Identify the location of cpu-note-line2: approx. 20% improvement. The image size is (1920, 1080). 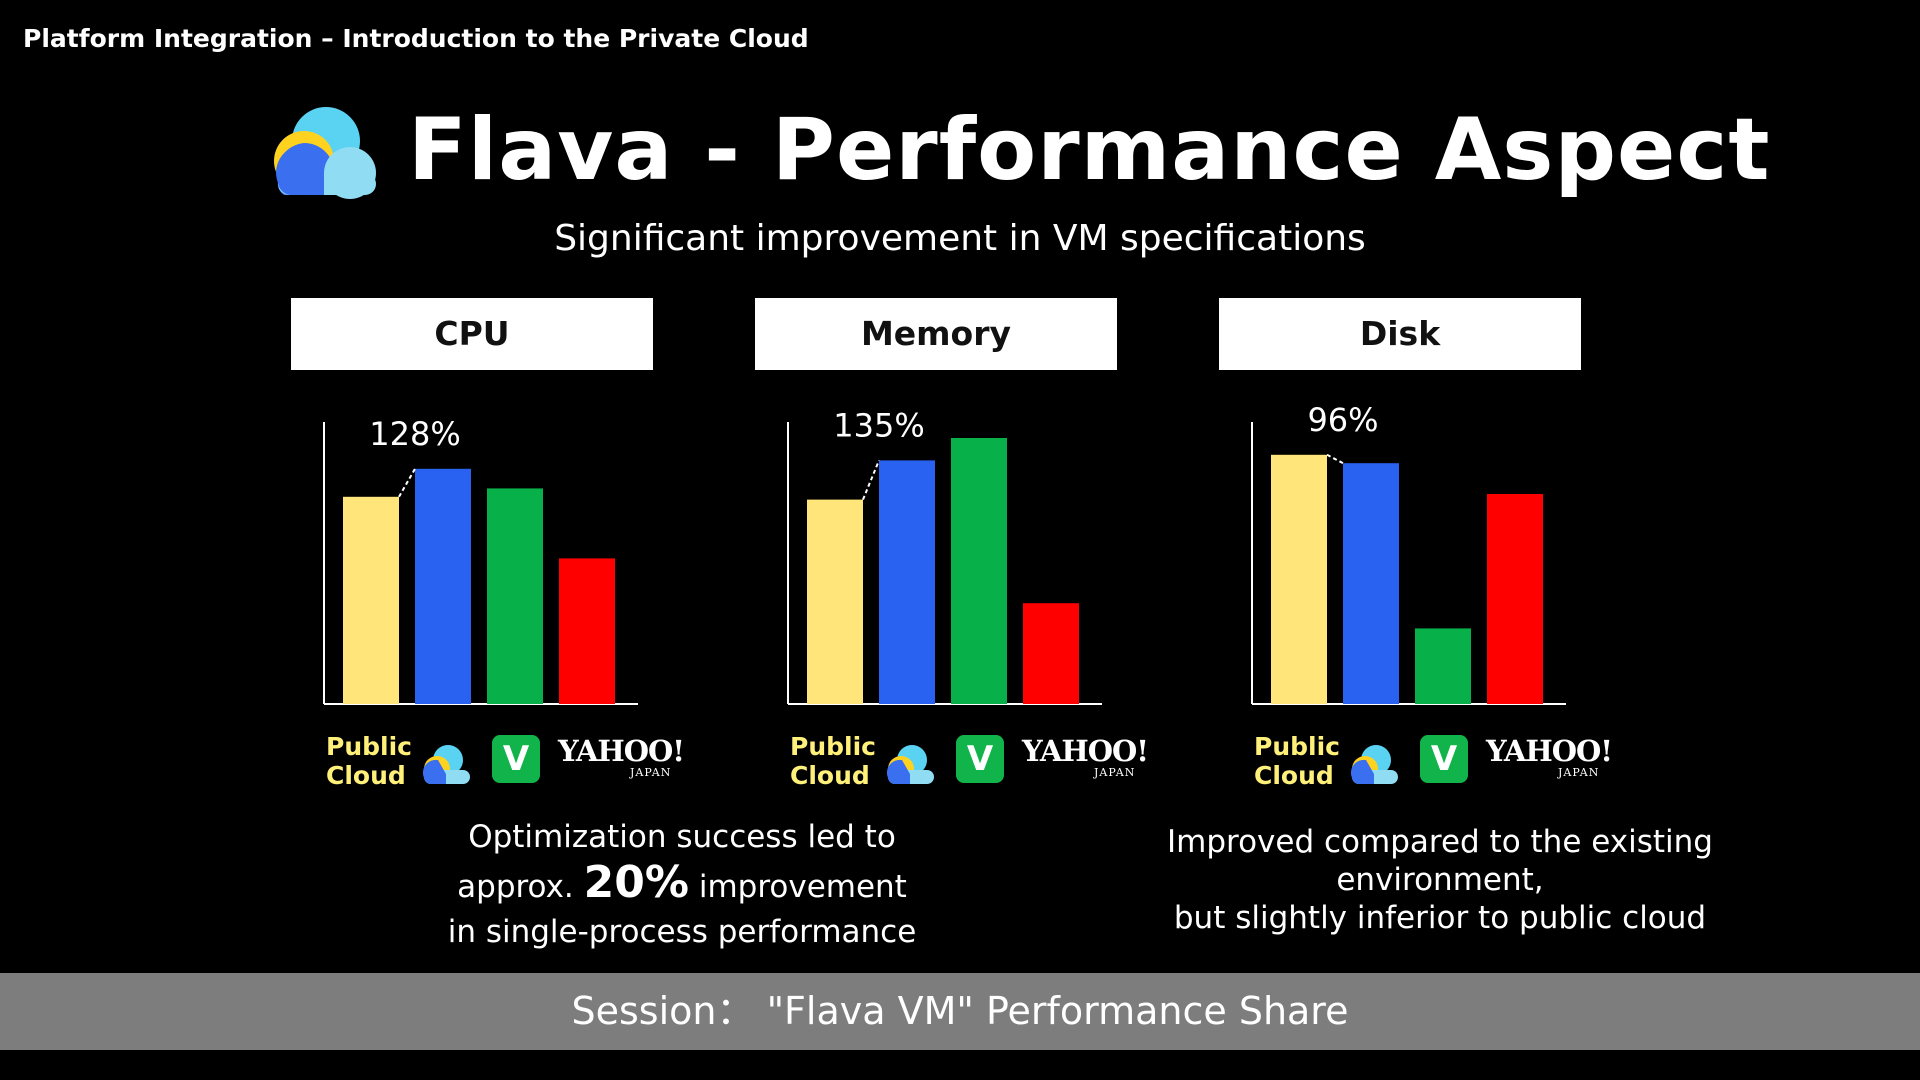
(682, 885).